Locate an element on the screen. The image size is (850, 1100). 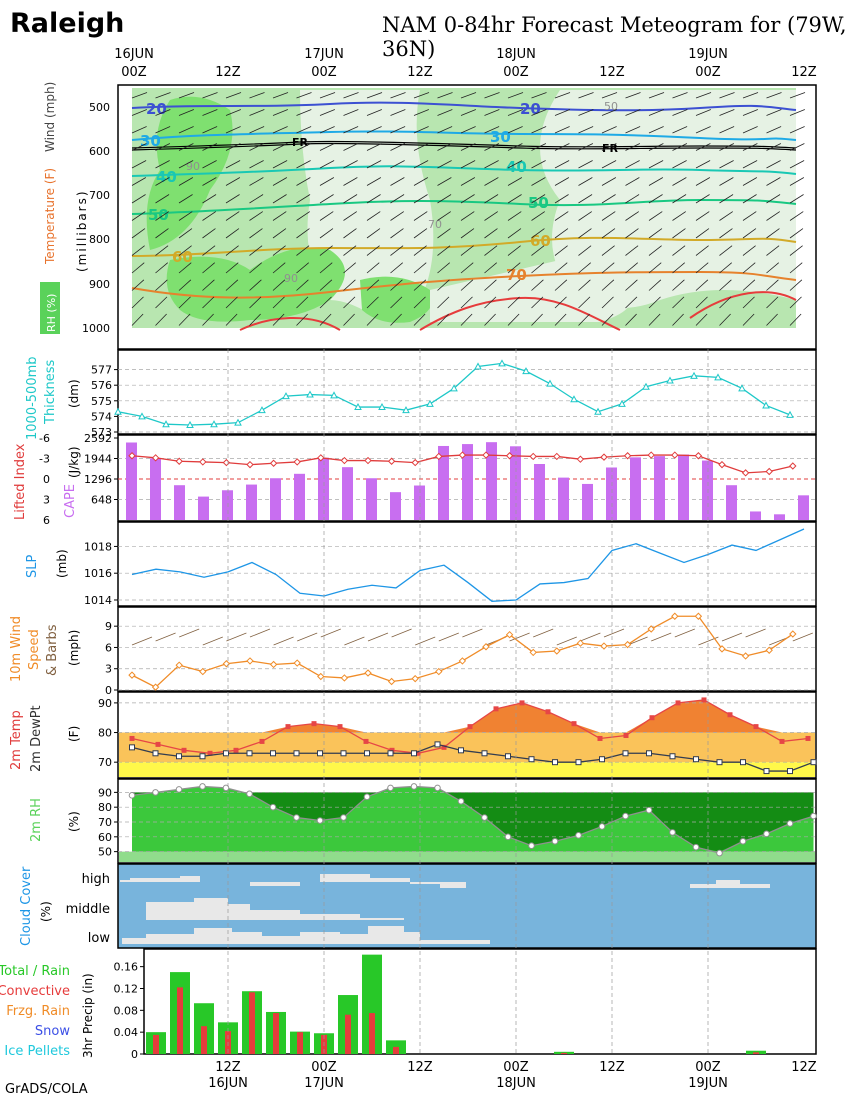
rh2m-line is located at coordinates (472, 819).